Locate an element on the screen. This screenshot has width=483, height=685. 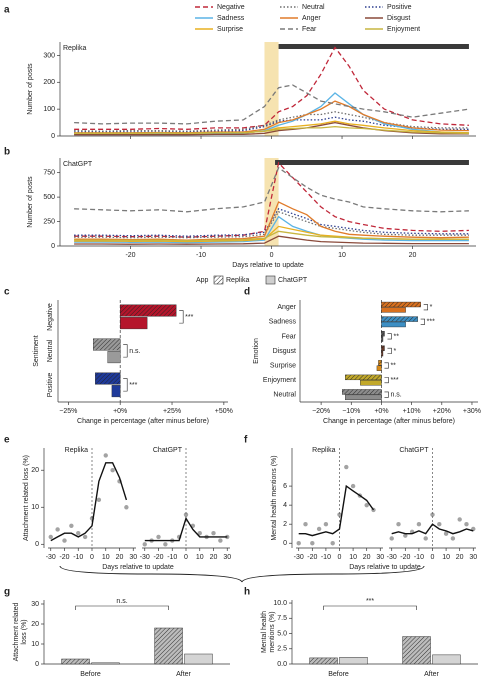
y-tick-label: 10 is located at coordinates (35, 644).